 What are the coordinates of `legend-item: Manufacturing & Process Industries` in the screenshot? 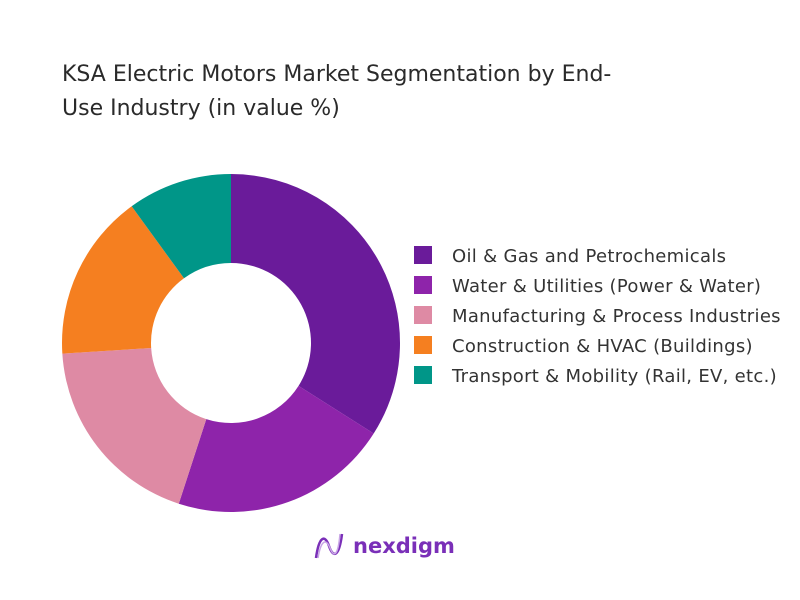 It's located at (599, 317).